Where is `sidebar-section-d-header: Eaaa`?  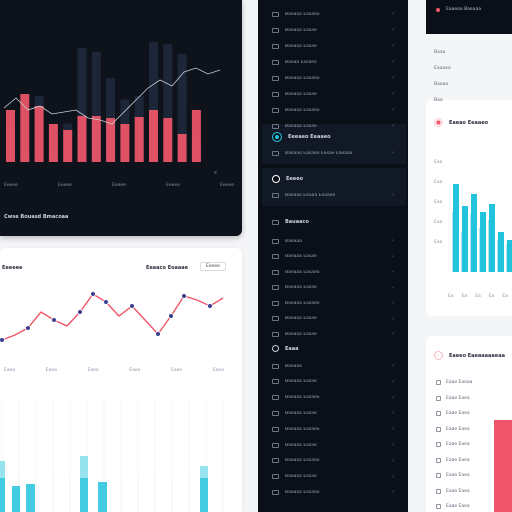 sidebar-section-d-header: Eaaa is located at coordinates (285, 348).